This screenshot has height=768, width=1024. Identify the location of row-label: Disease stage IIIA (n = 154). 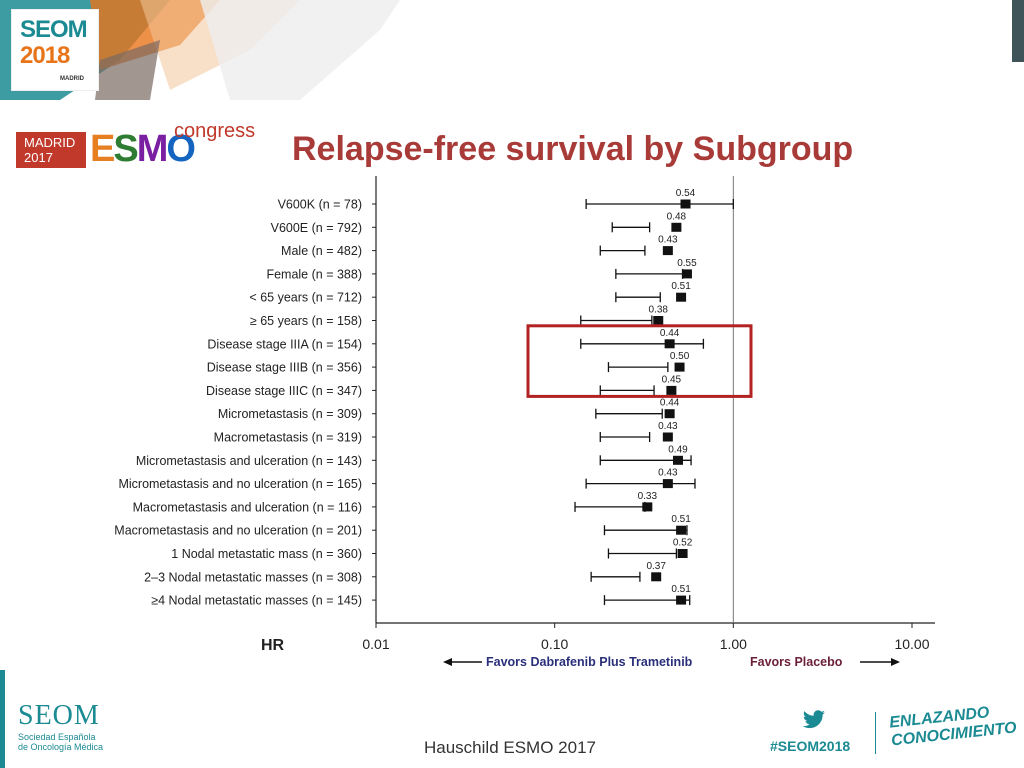
(284, 344).